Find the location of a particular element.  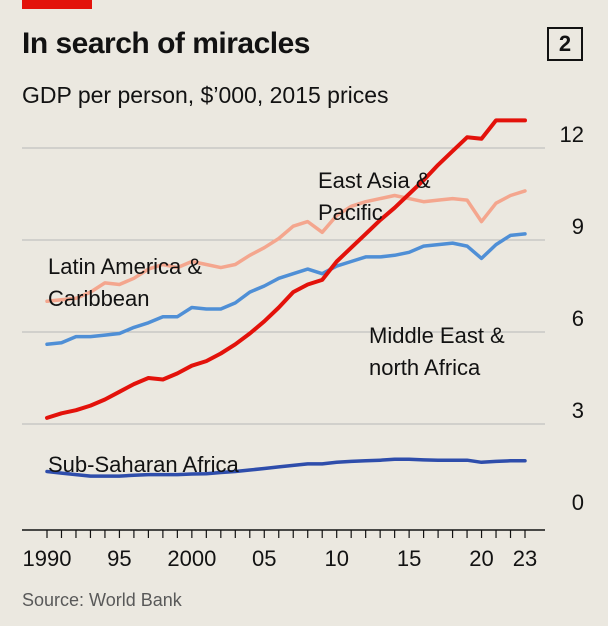

x-tick-label: 10 is located at coordinates (336, 558).